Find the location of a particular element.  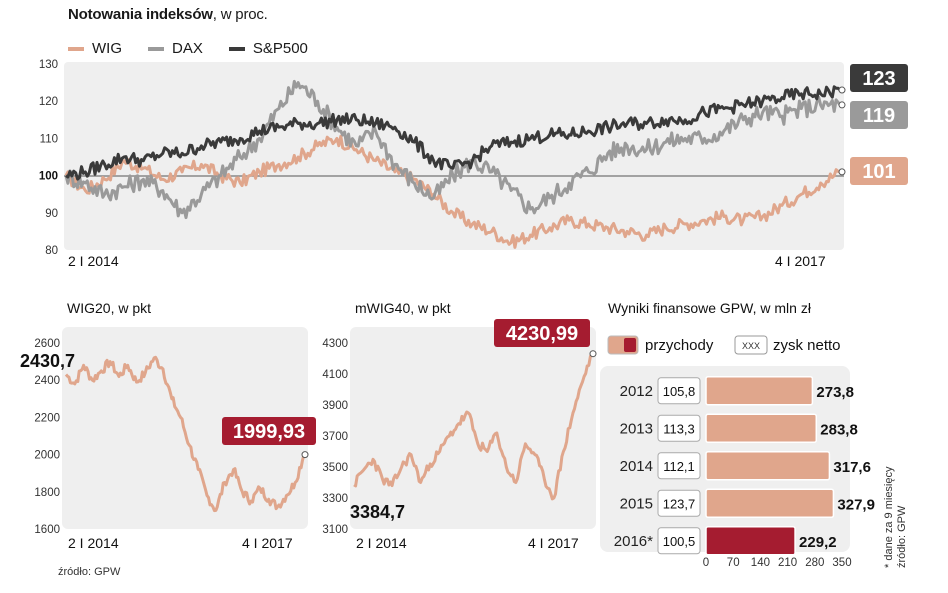

gpw-profit-value: 112,1 is located at coordinates (679, 466).